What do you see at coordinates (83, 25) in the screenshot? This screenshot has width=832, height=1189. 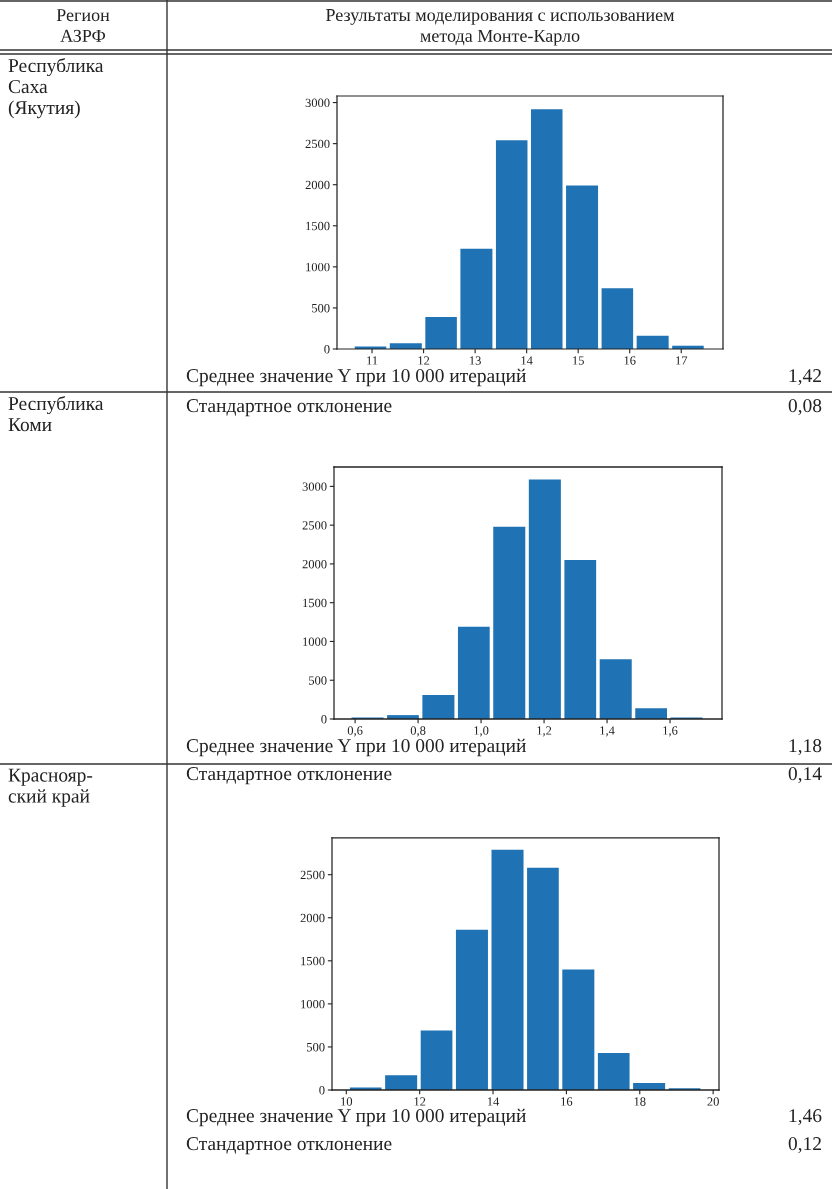 I see `text: Регион АЗРФ` at bounding box center [83, 25].